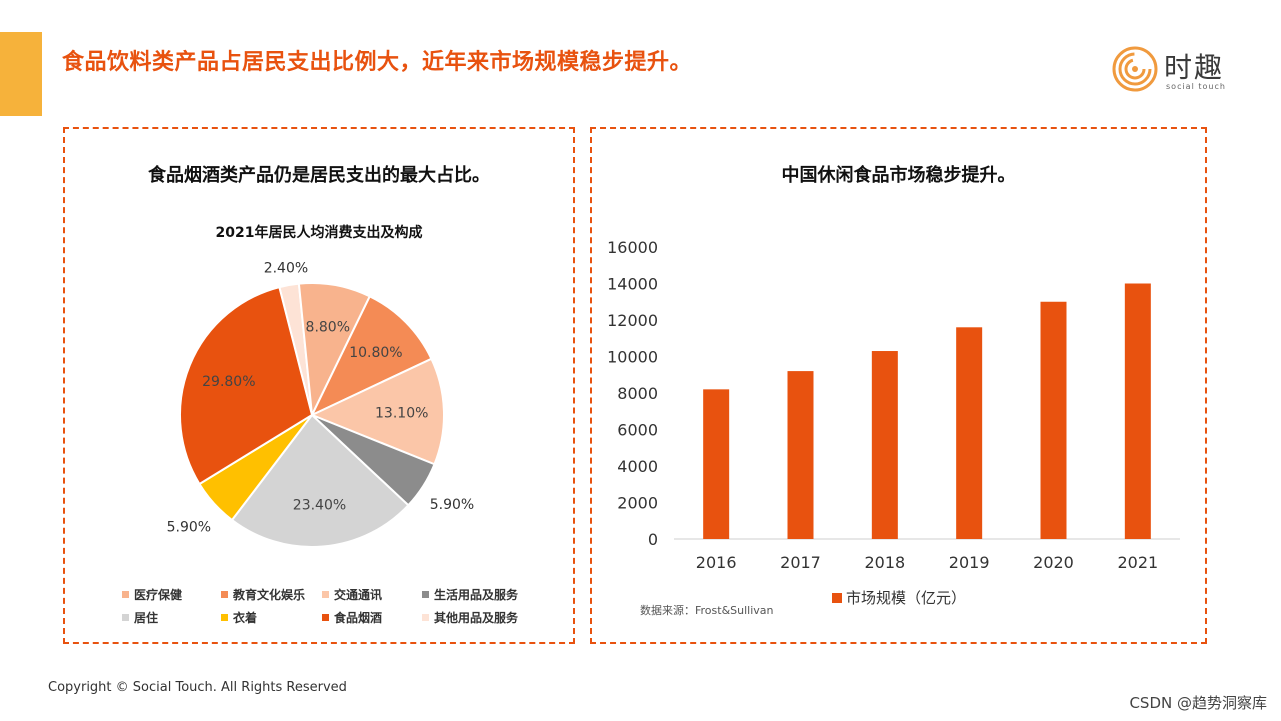 This screenshot has height=721, width=1281. I want to click on legend-item: 衣着, so click(239, 617).